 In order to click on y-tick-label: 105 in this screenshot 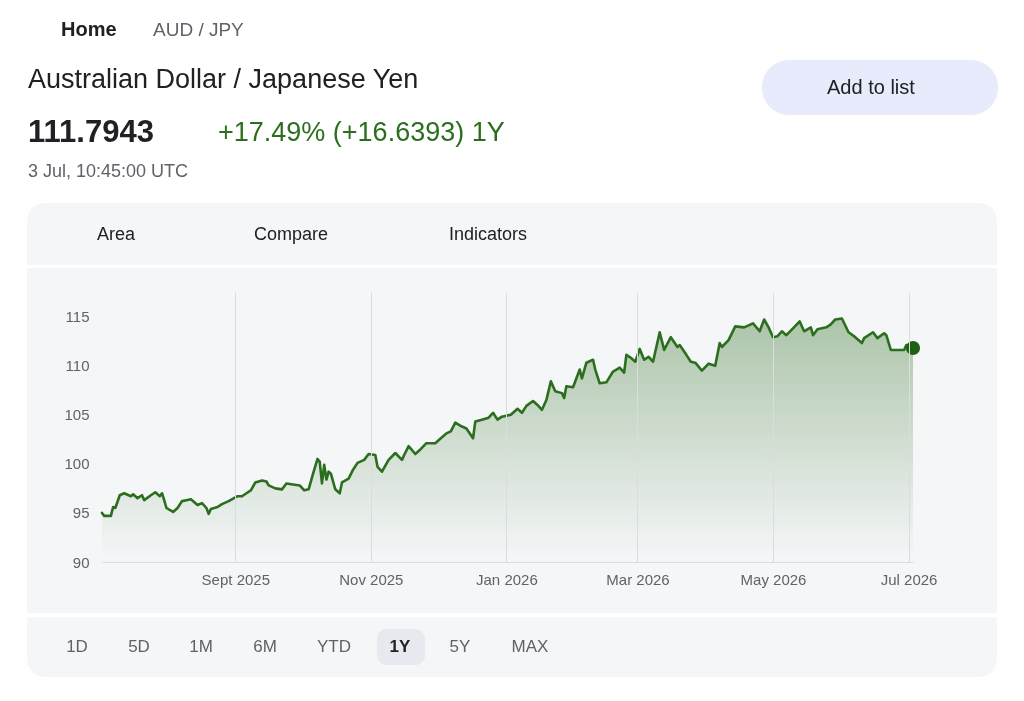, I will do `click(77, 415)`.